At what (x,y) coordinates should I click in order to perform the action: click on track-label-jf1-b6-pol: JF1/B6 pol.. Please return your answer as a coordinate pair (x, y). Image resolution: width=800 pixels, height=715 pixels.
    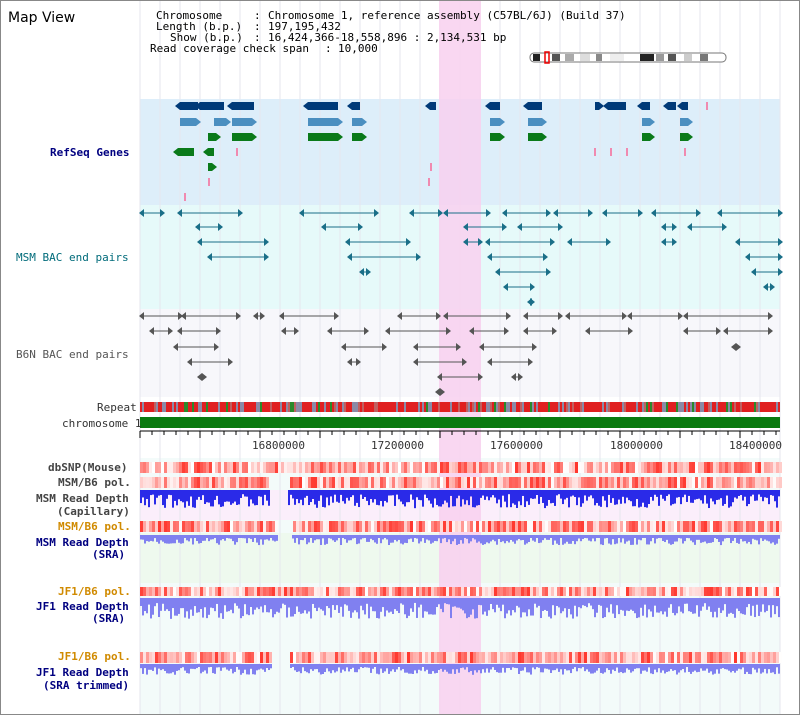
    Looking at the image, I should click on (94, 591).